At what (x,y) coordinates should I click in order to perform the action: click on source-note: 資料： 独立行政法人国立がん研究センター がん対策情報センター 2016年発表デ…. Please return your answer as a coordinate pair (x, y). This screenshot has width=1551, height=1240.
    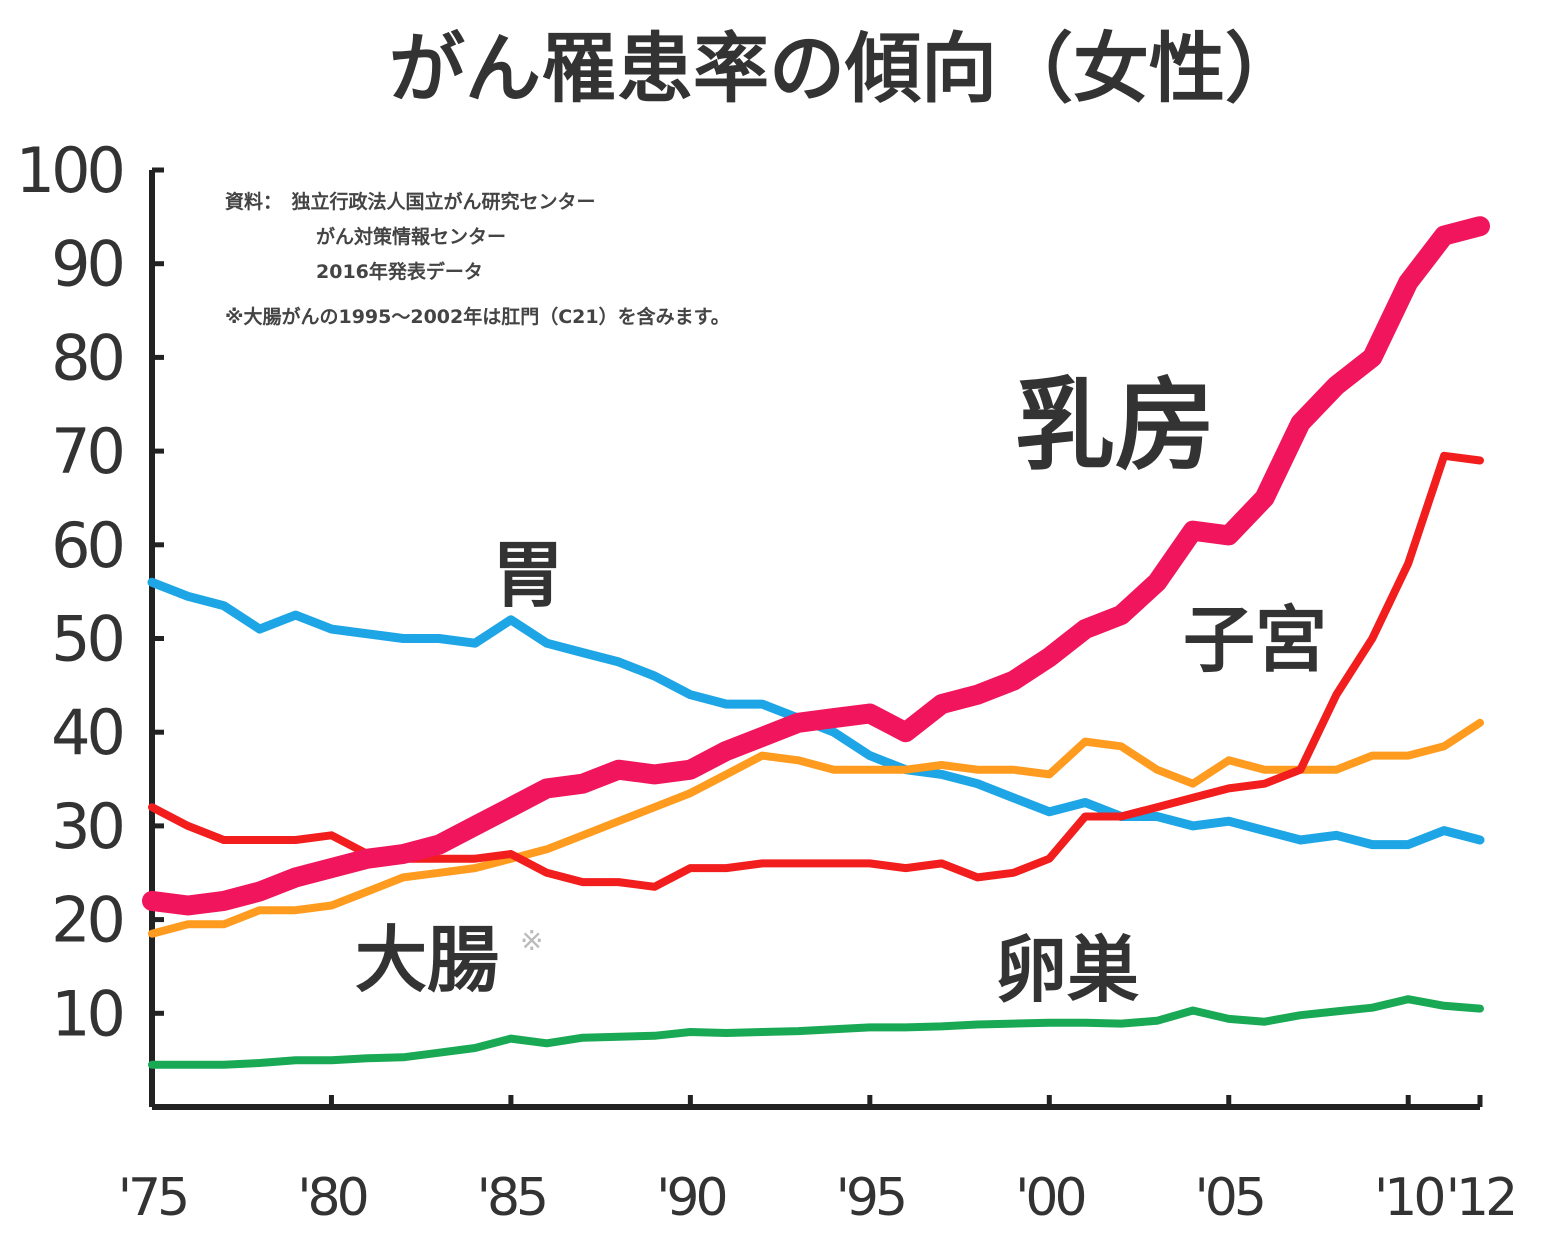
    Looking at the image, I should click on (477, 259).